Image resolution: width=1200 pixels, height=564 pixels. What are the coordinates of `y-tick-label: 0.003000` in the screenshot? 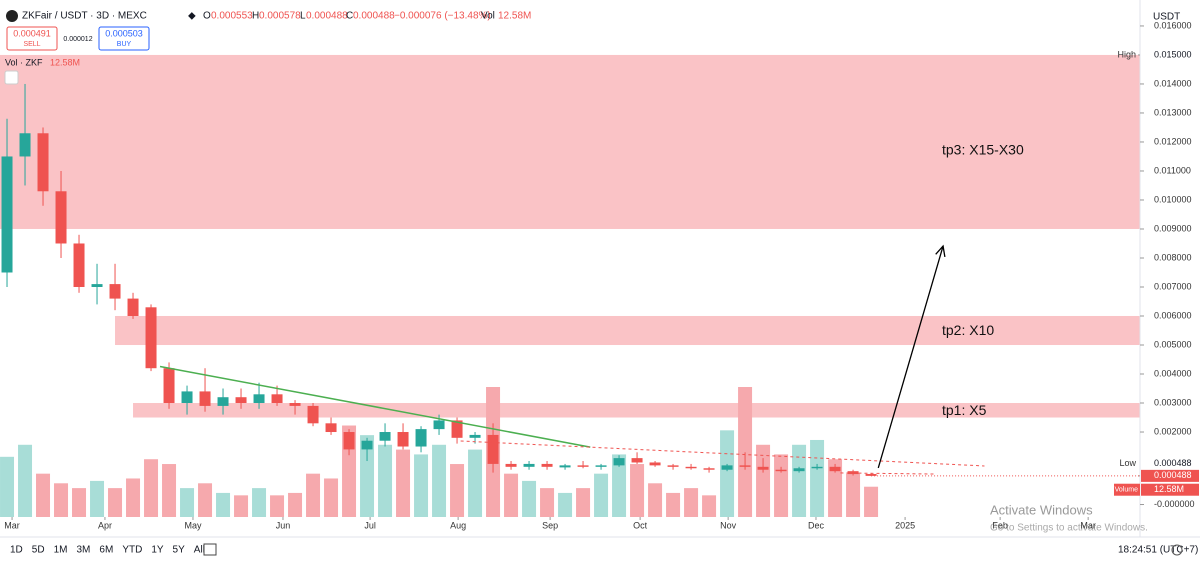 It's located at (1173, 402).